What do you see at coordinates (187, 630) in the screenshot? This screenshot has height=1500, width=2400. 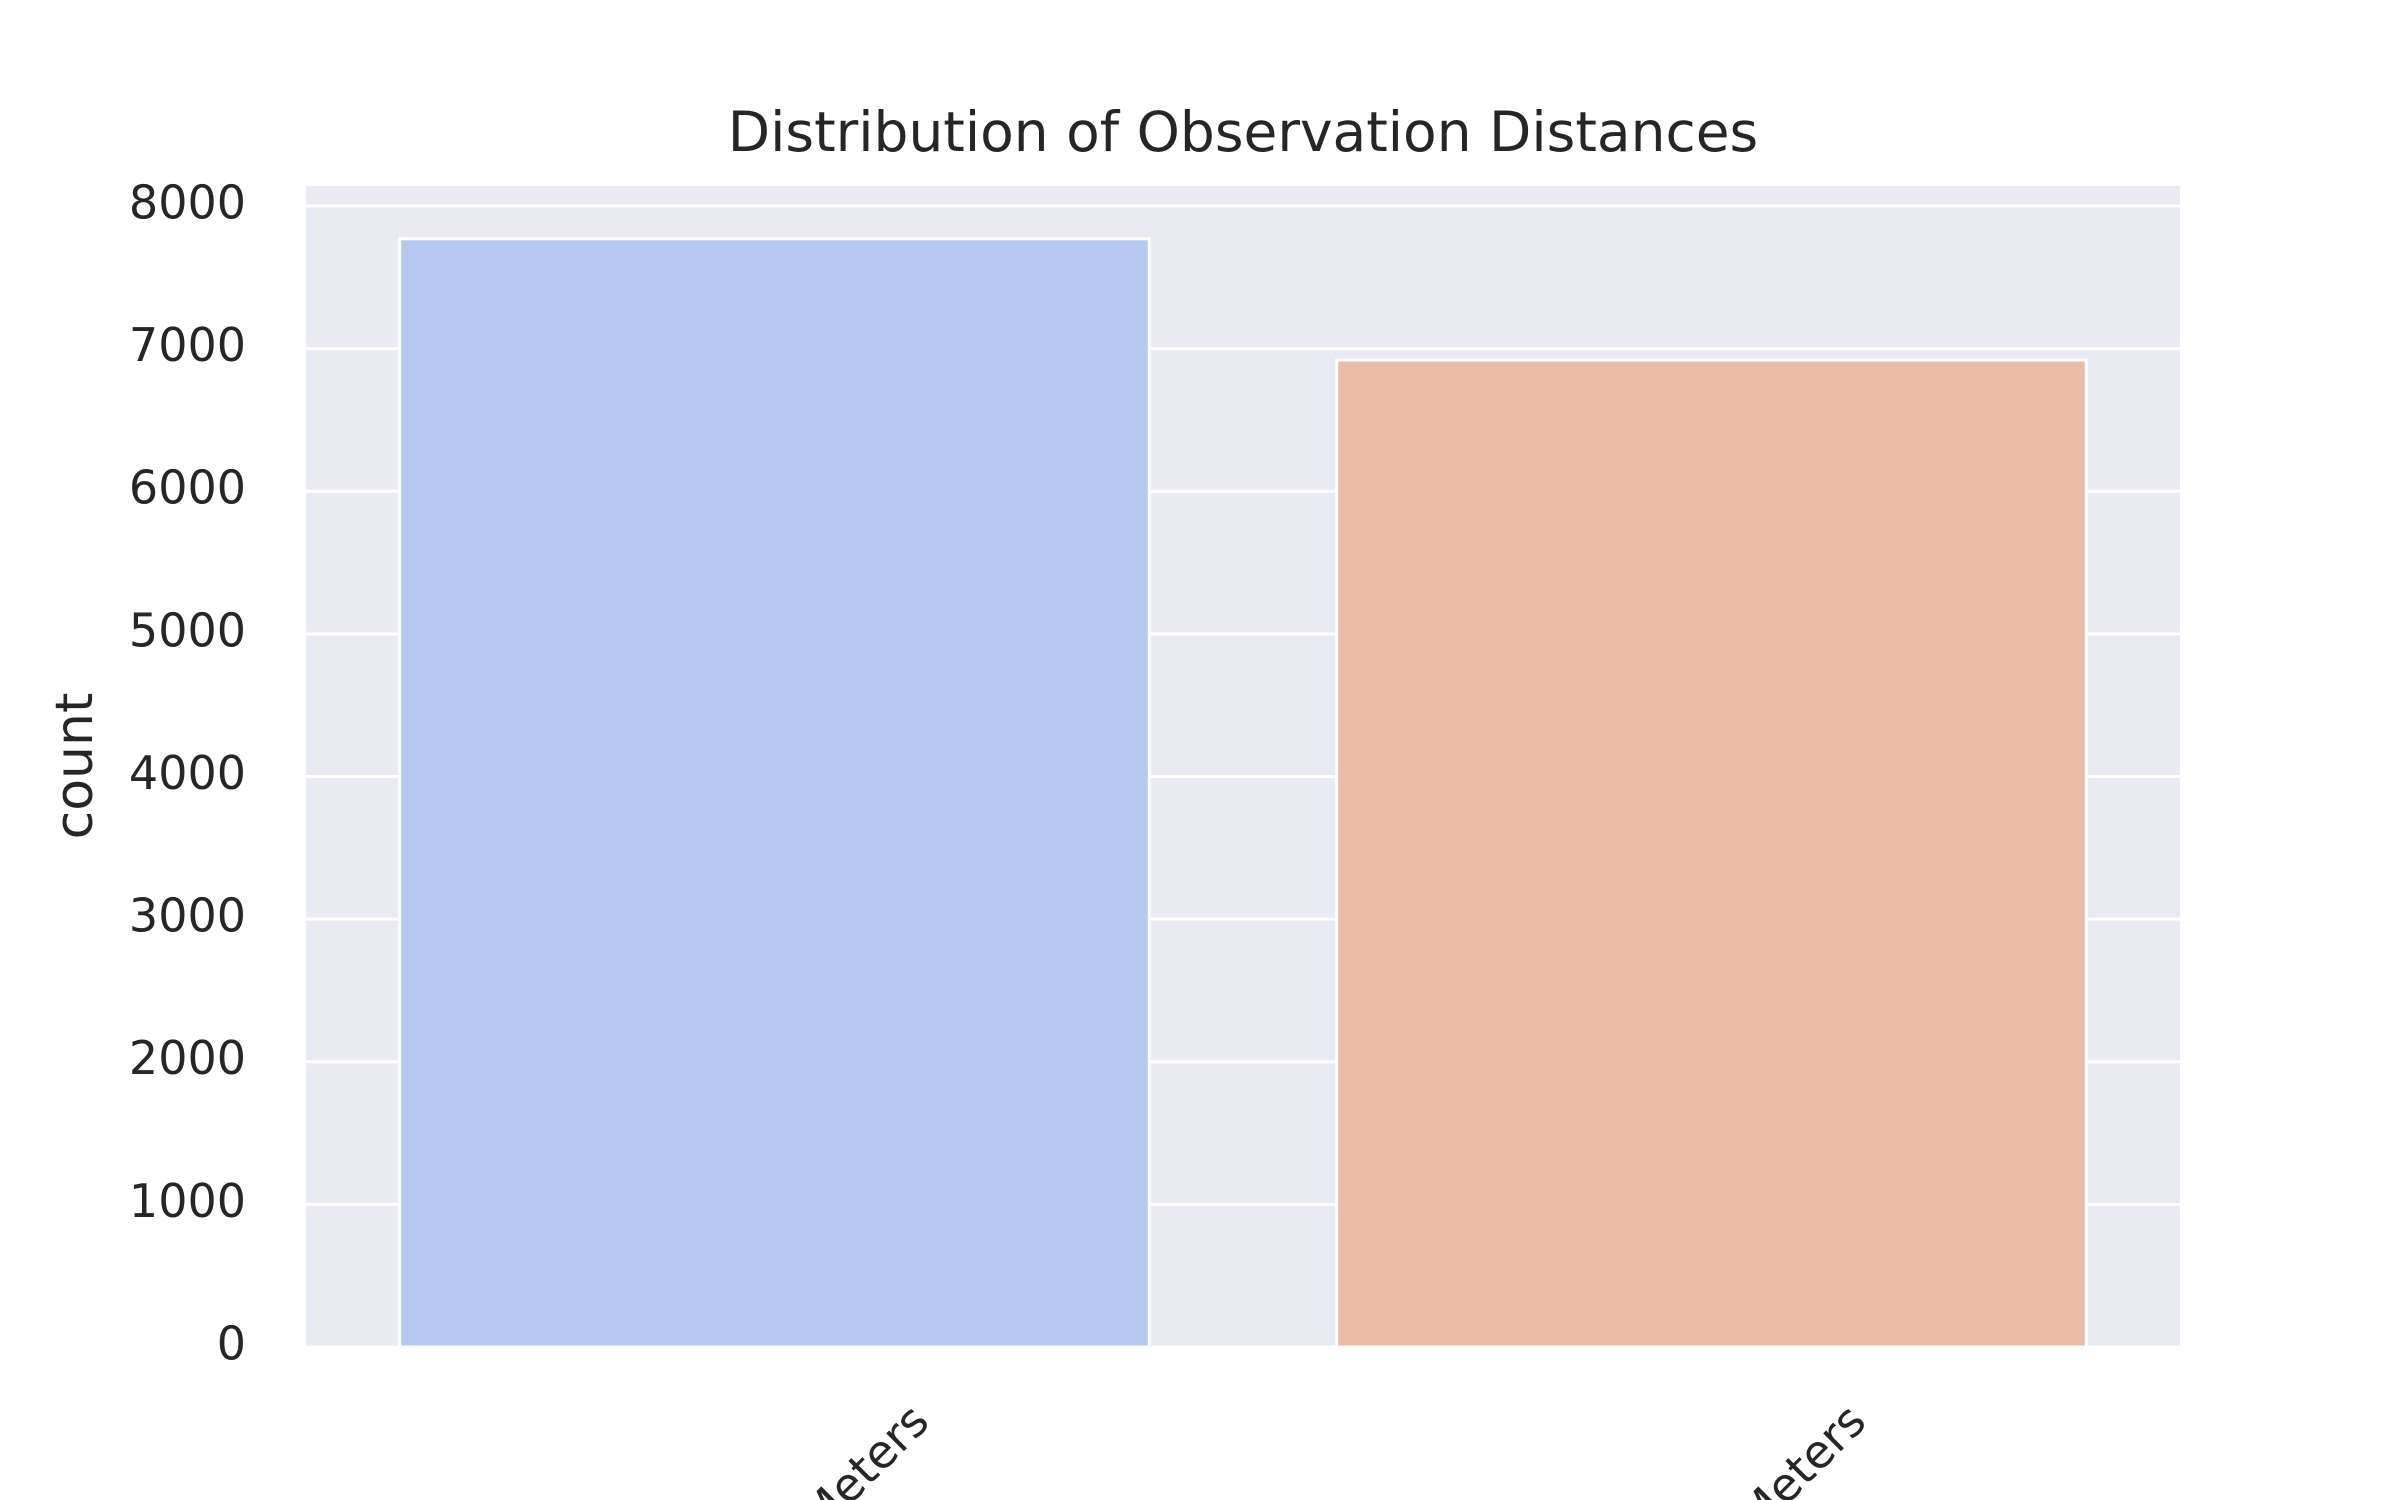 I see `y-tick-label: 5000` at bounding box center [187, 630].